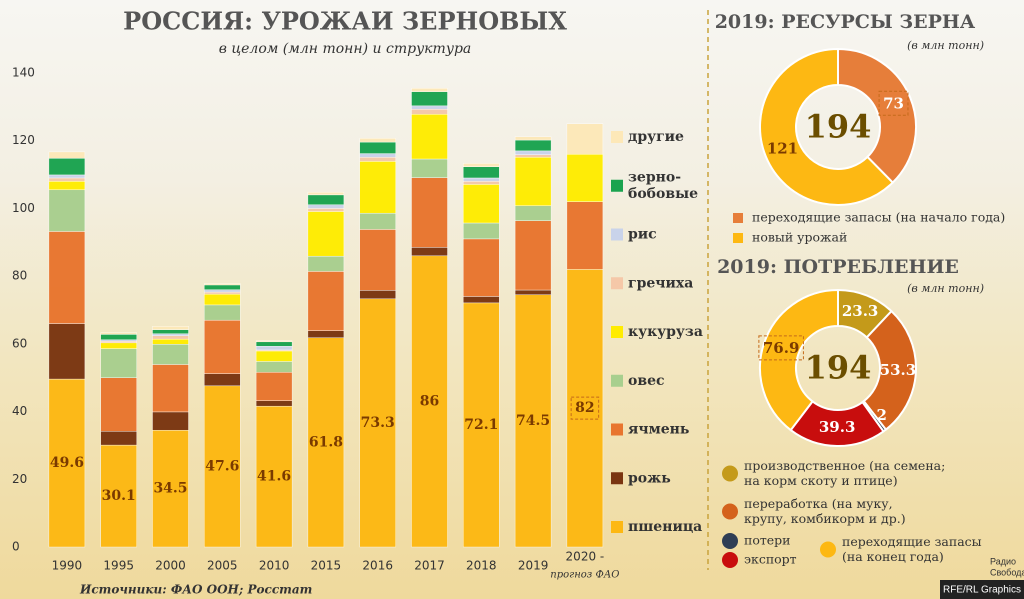 The width and height of the screenshot is (1024, 599). Describe the element at coordinates (656, 137) in the screenshot. I see `legend-label: другие` at that location.